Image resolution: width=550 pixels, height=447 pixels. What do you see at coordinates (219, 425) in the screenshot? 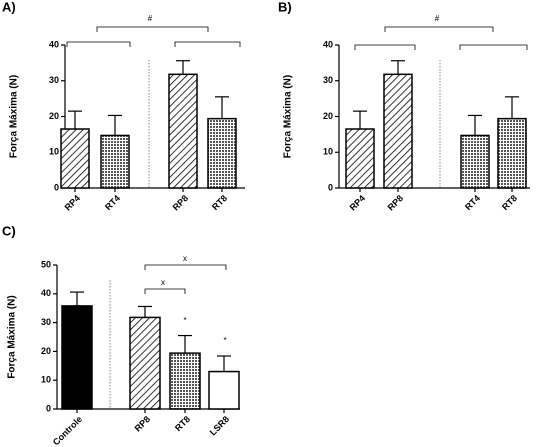
I see `x-tick-label: LSR8` at bounding box center [219, 425].